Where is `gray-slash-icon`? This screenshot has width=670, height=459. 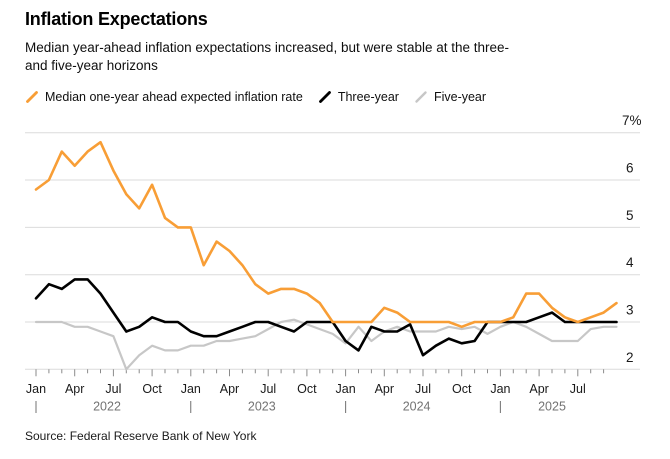
gray-slash-icon is located at coordinates (421, 97).